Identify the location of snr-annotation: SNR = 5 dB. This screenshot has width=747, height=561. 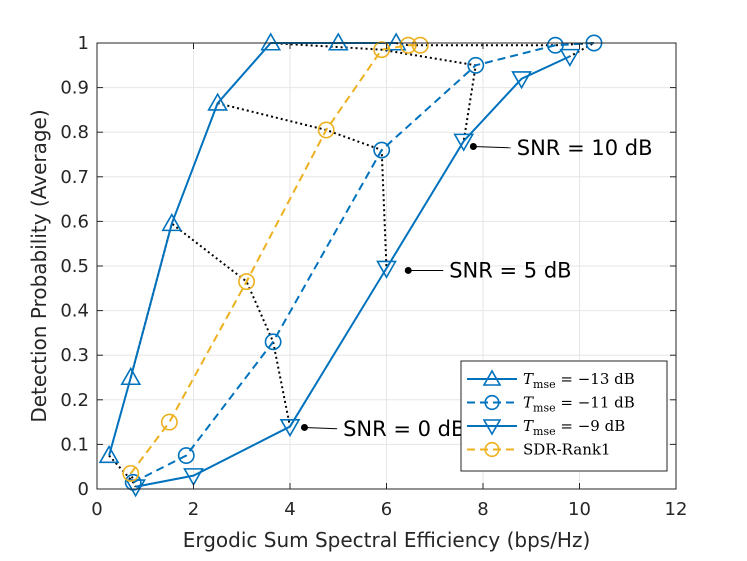
(488, 270).